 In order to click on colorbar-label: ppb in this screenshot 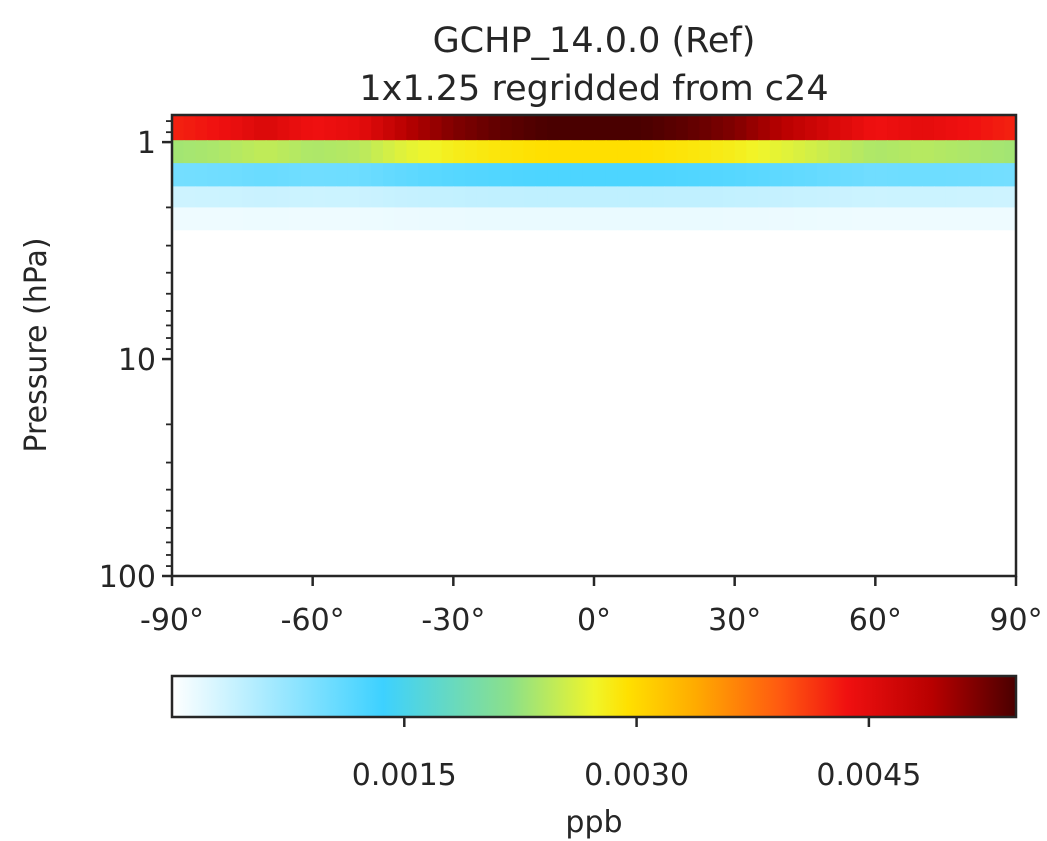, I will do `click(593, 822)`.